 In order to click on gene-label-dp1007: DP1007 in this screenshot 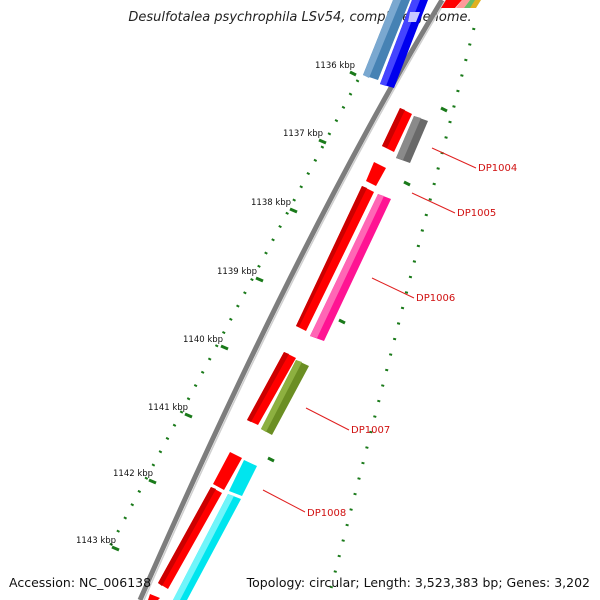, I will do `click(370, 430)`.